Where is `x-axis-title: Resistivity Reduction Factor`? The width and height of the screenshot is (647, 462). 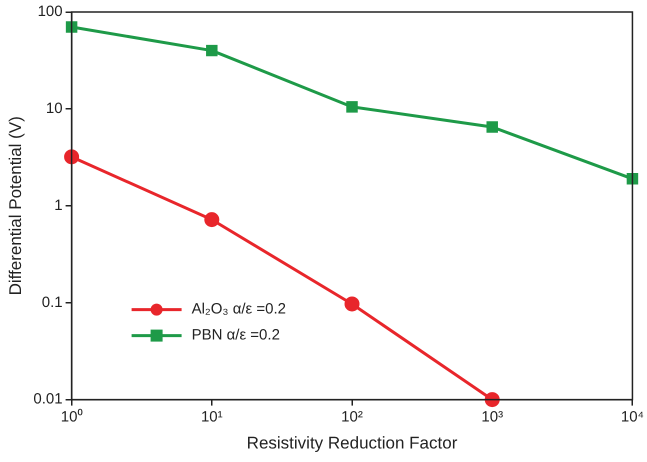 x-axis-title: Resistivity Reduction Factor is located at coordinates (352, 442).